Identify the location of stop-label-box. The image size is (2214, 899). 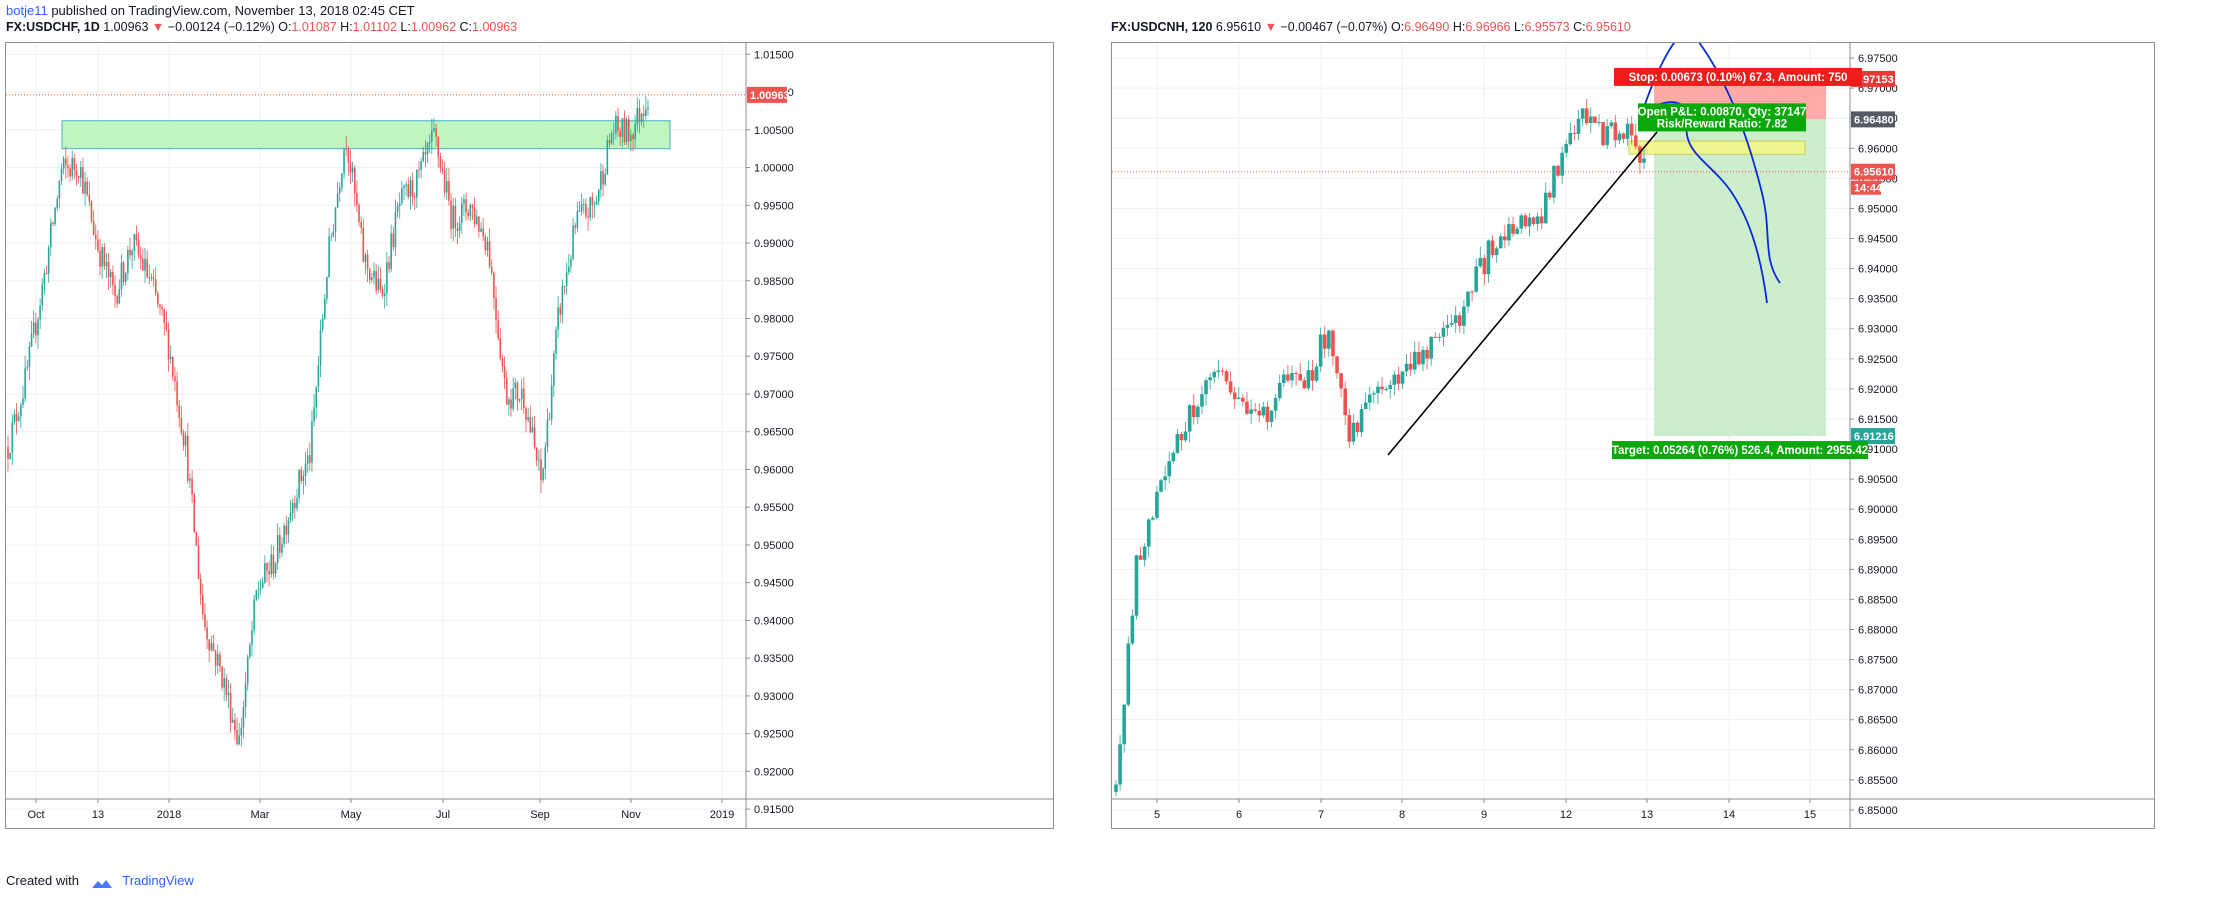
(1738, 76).